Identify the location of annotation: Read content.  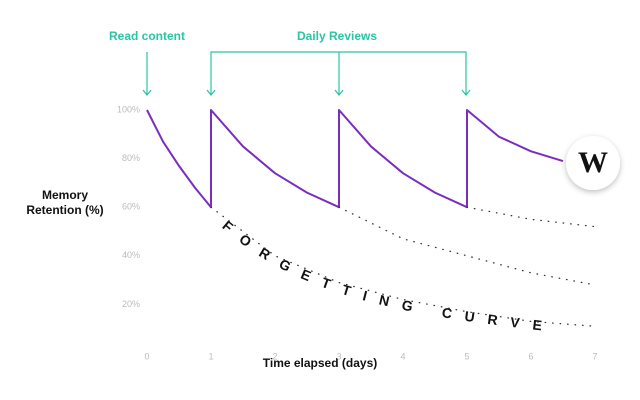
(147, 36).